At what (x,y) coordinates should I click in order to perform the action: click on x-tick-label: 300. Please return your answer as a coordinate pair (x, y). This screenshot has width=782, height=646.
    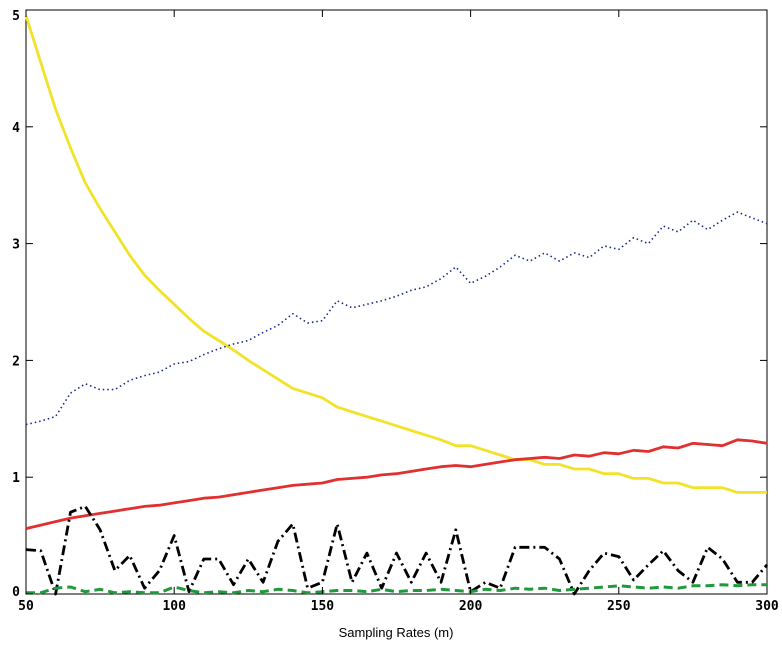
    Looking at the image, I should click on (767, 606).